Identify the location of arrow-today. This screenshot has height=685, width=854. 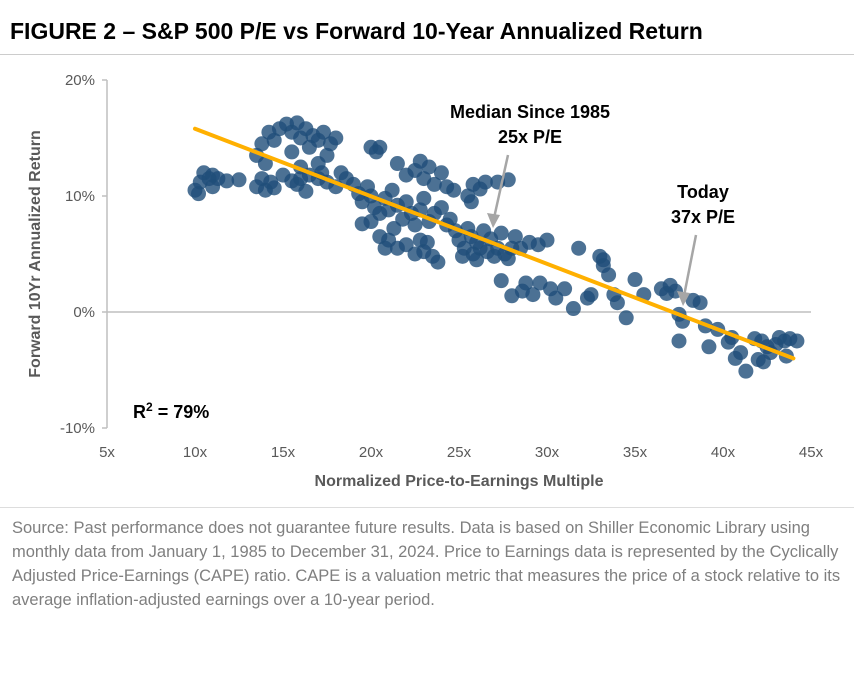
(690, 265).